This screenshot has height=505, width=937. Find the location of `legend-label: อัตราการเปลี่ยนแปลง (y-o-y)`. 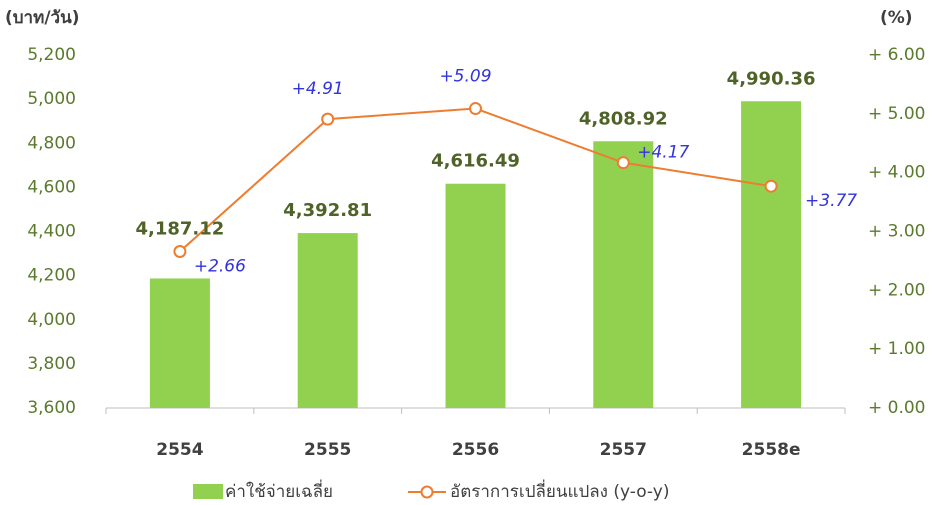

legend-label: อัตราการเปลี่ยนแปลง (y-o-y) is located at coordinates (559, 490).